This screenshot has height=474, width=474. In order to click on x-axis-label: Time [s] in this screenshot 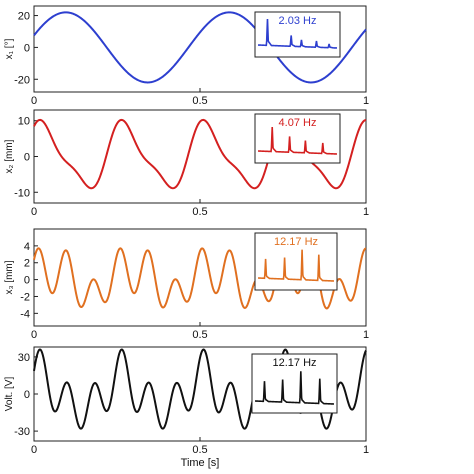, I will do `click(200, 463)`.